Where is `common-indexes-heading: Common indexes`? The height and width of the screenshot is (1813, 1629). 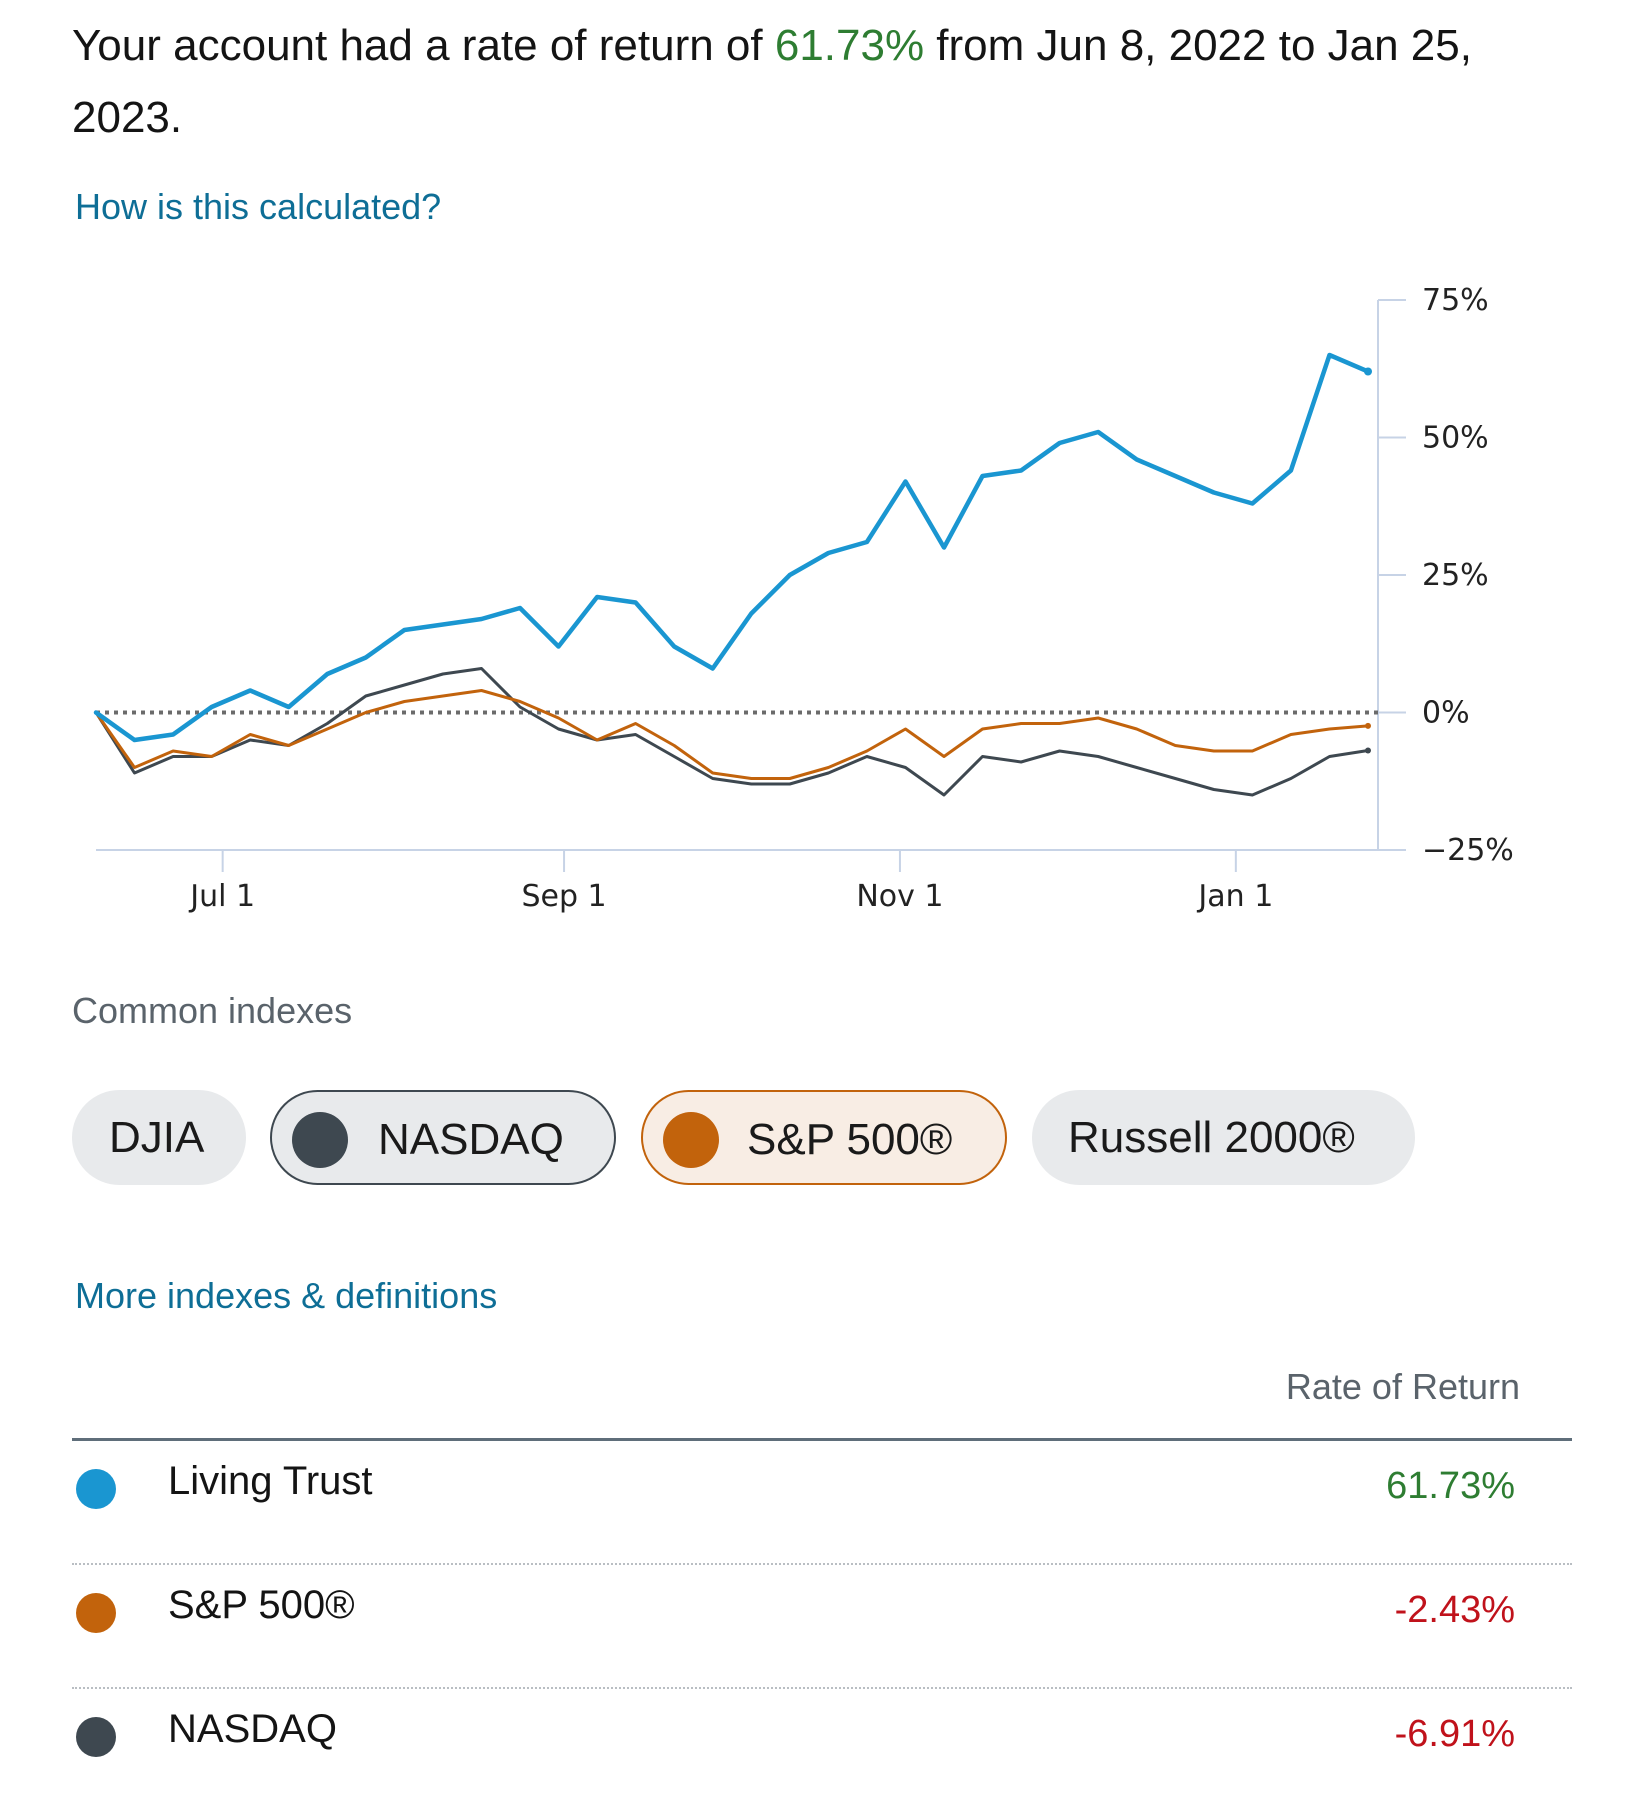 common-indexes-heading: Common indexes is located at coordinates (212, 1010).